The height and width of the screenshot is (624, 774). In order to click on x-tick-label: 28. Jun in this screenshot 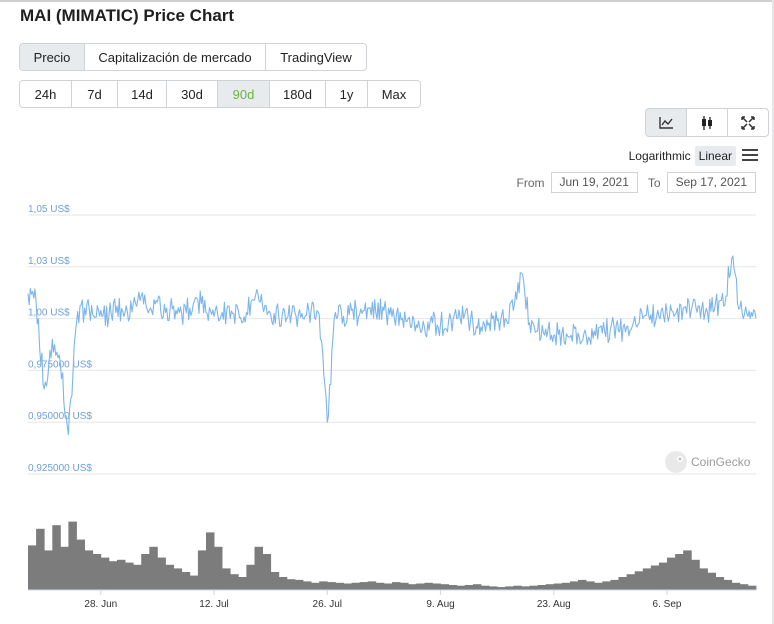, I will do `click(100, 604)`.